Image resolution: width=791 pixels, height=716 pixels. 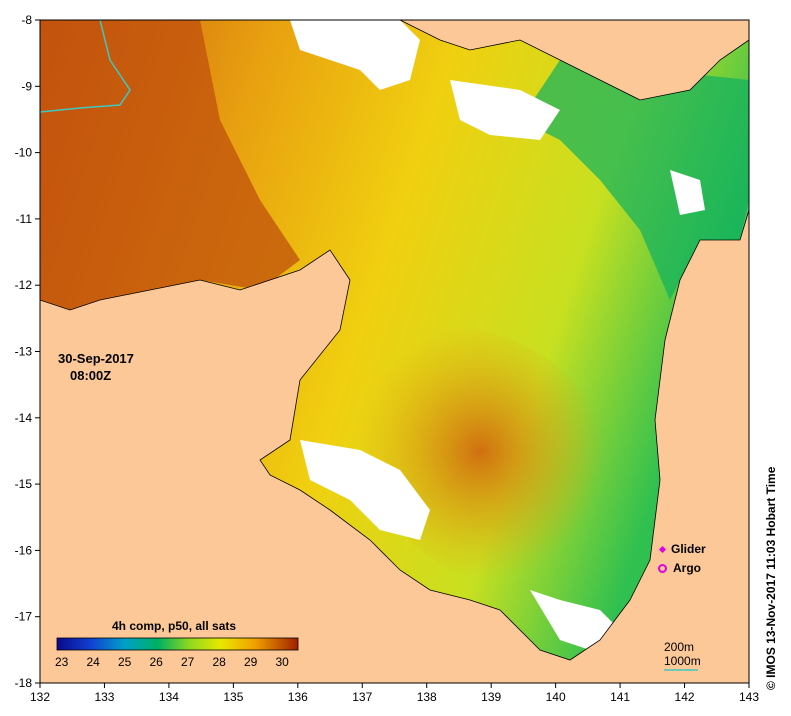 What do you see at coordinates (174, 626) in the screenshot?
I see `colorbar-title: 4h comp, p50, all sats` at bounding box center [174, 626].